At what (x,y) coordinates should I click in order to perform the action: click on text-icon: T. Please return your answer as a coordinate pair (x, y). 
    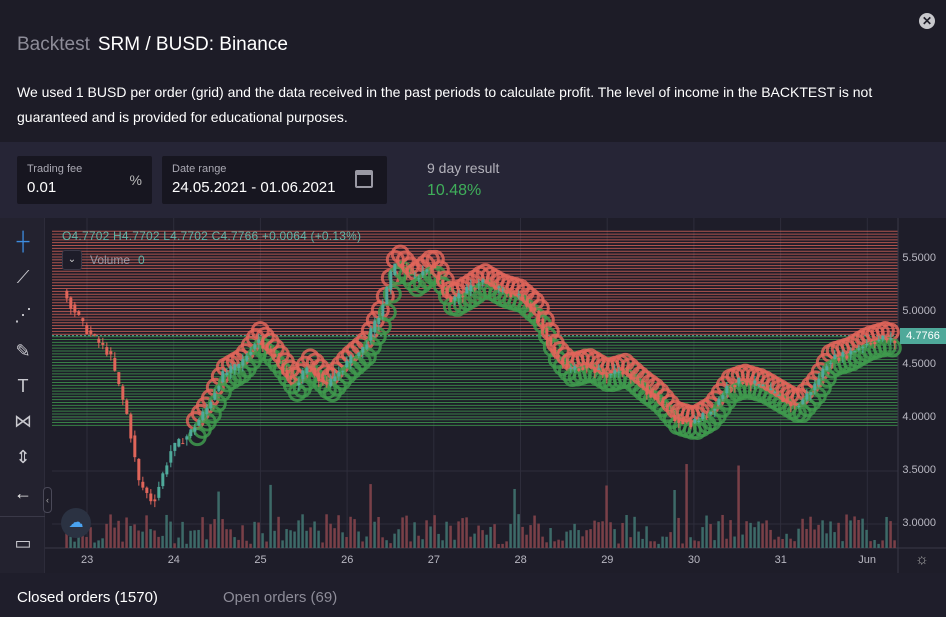
    Looking at the image, I should click on (23, 386).